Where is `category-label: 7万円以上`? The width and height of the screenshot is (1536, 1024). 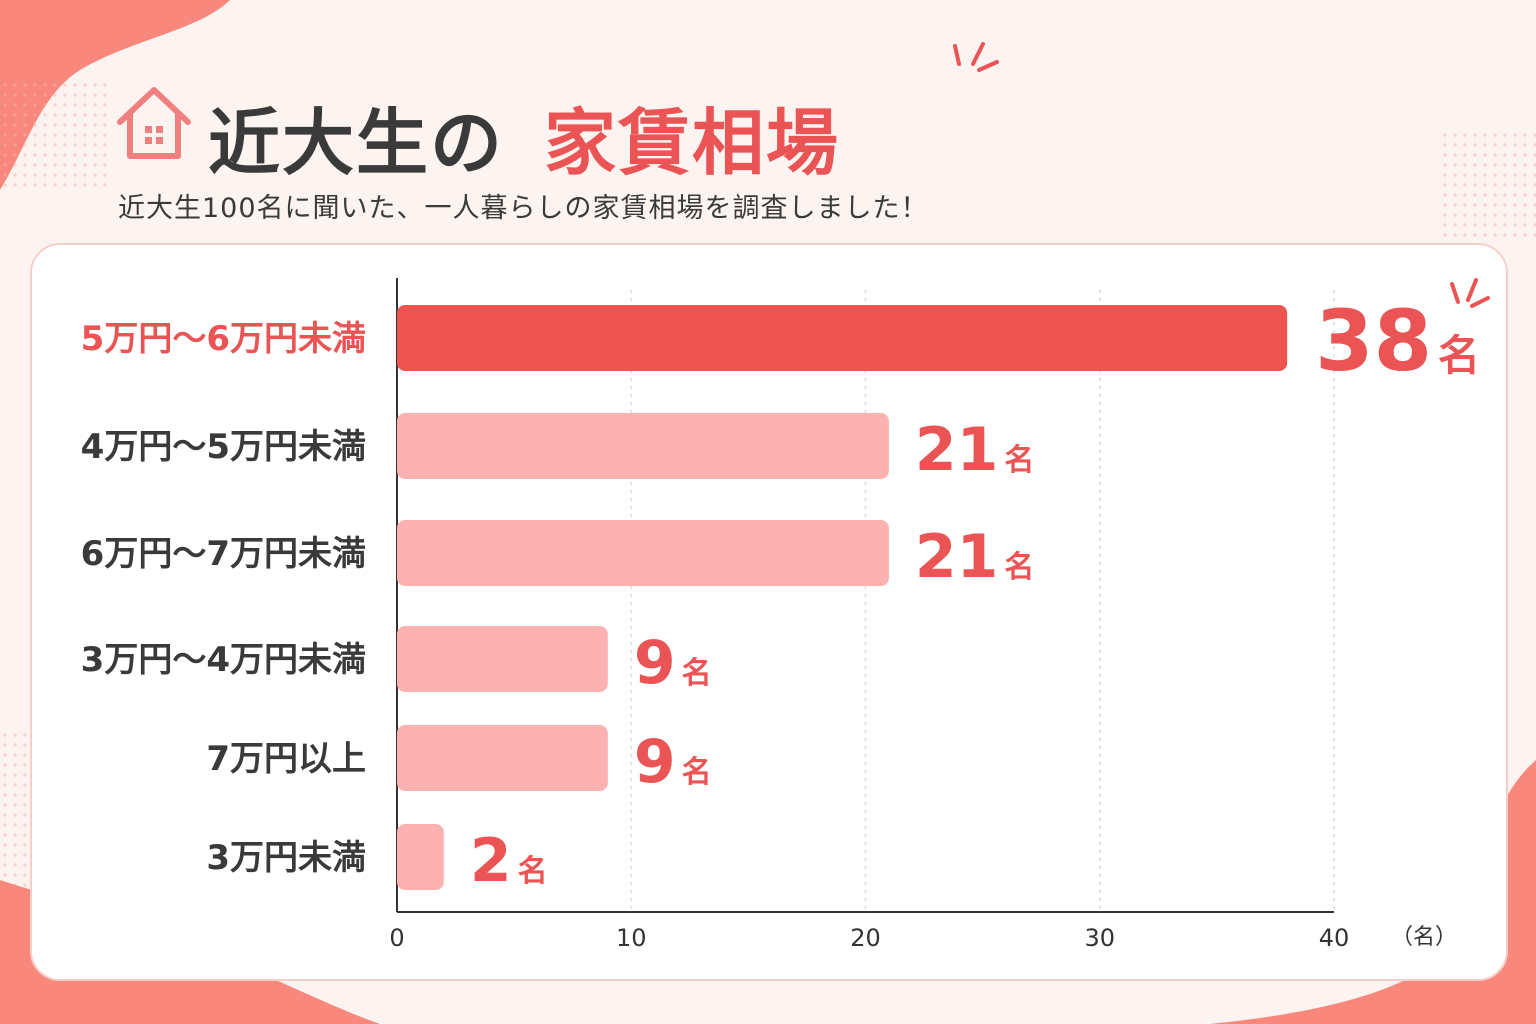
category-label: 7万円以上 is located at coordinates (286, 759).